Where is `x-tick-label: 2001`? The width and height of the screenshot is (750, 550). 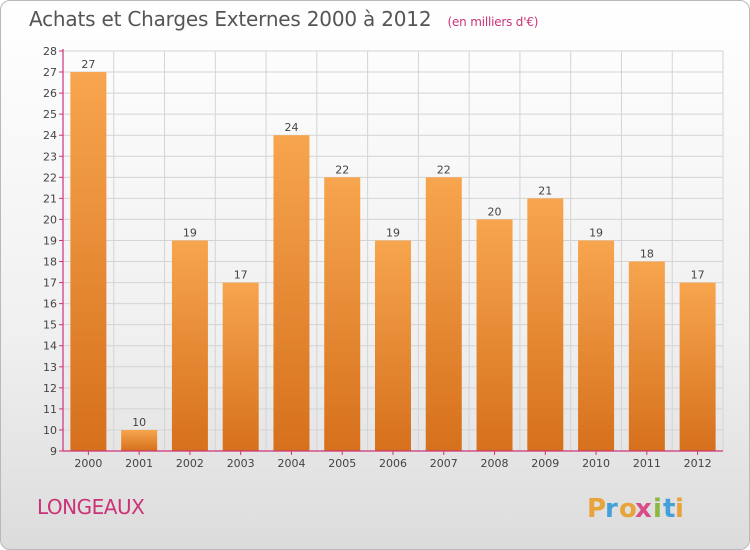
x-tick-label: 2001 is located at coordinates (139, 463).